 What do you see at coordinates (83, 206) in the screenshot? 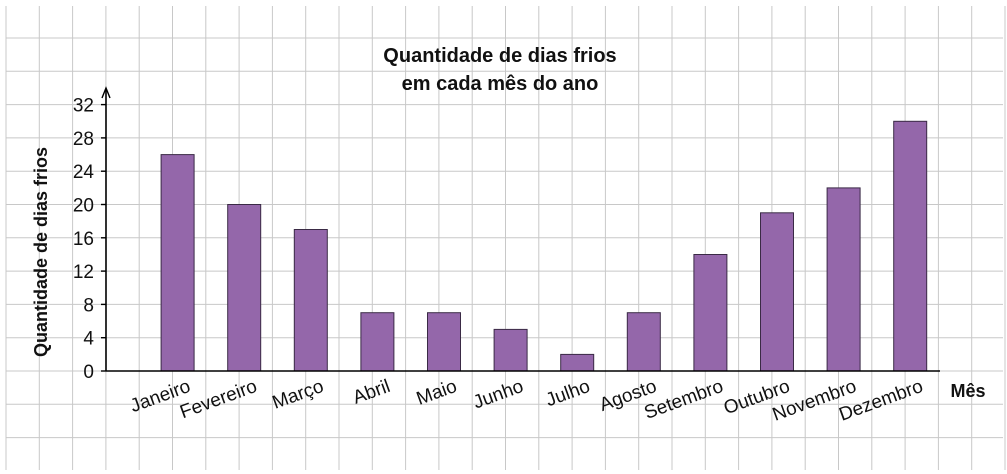
I see `y-tick-label: 20` at bounding box center [83, 206].